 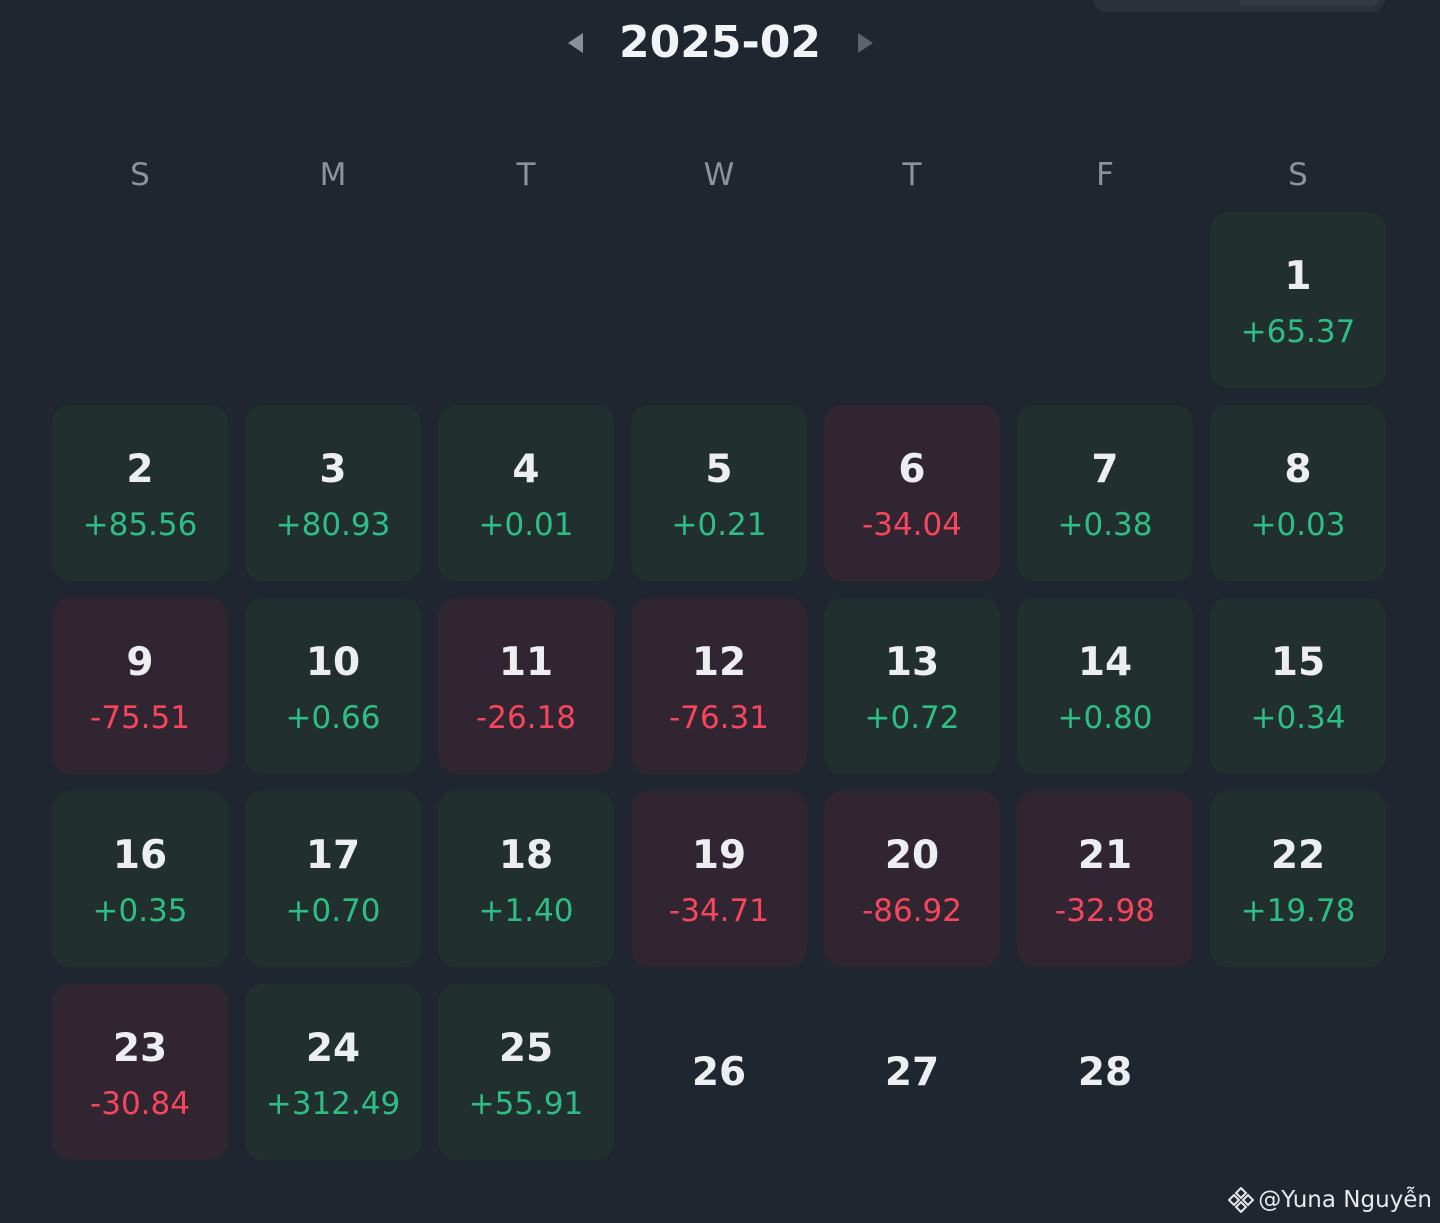 What do you see at coordinates (526, 911) in the screenshot?
I see `day-pnl: +1.40` at bounding box center [526, 911].